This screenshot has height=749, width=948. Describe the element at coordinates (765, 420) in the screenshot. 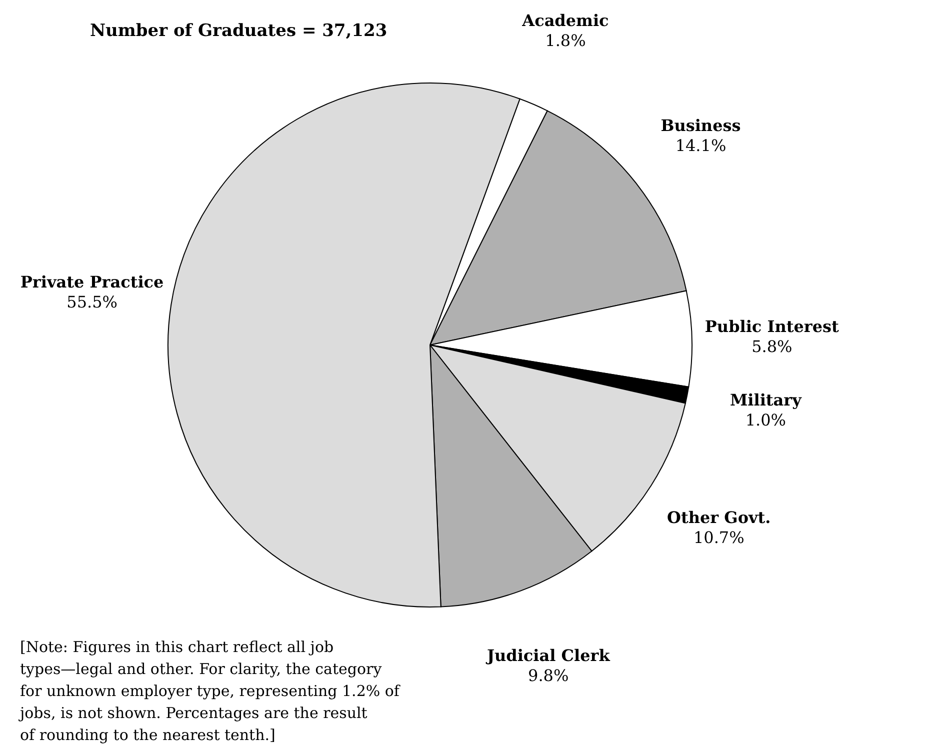

I see `data-label: 1.0%` at that location.